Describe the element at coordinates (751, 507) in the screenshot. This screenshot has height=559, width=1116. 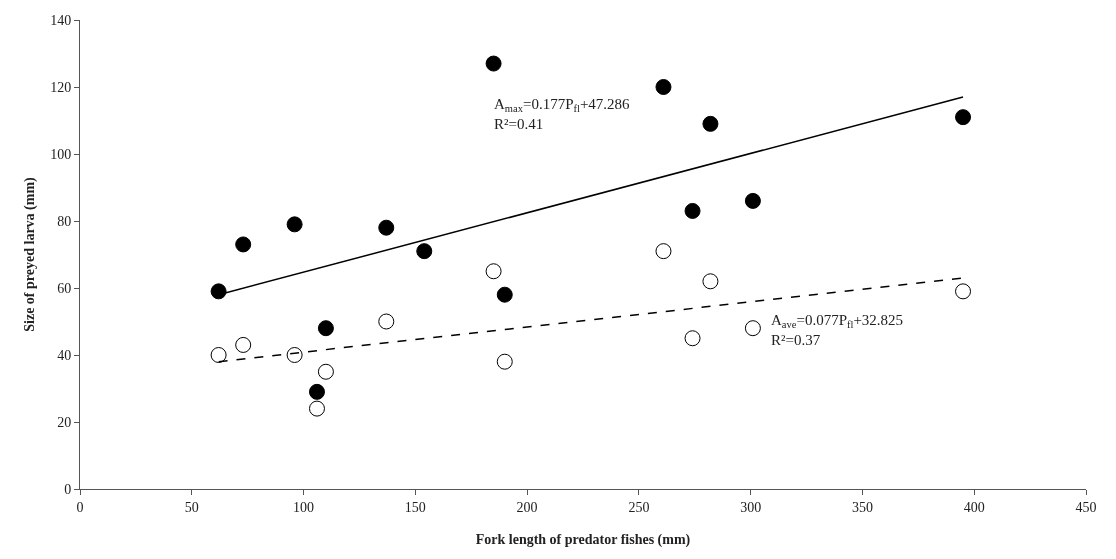
I see `x-tick-label: 300` at that location.